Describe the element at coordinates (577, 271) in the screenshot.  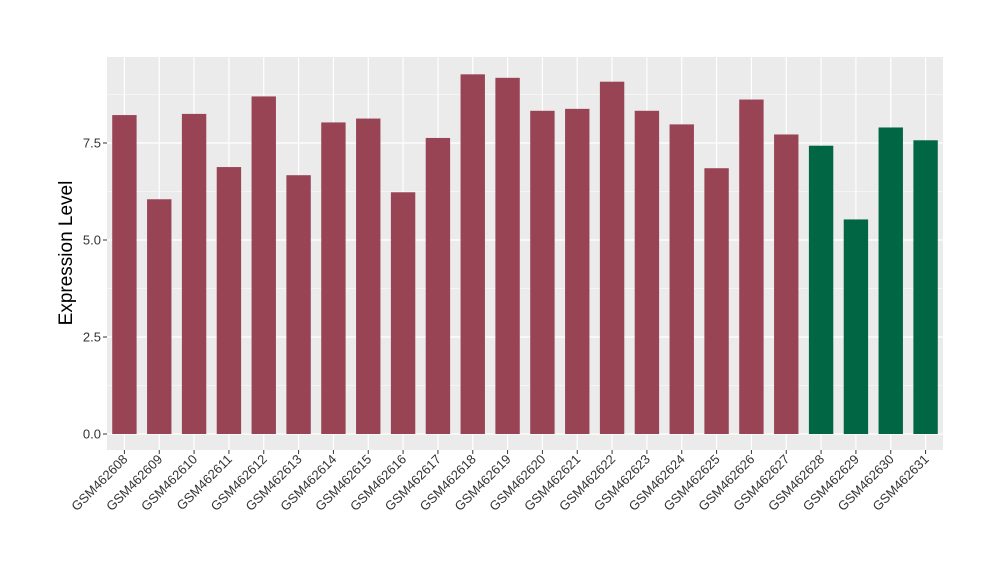
I see `bar-GSM462621` at that location.